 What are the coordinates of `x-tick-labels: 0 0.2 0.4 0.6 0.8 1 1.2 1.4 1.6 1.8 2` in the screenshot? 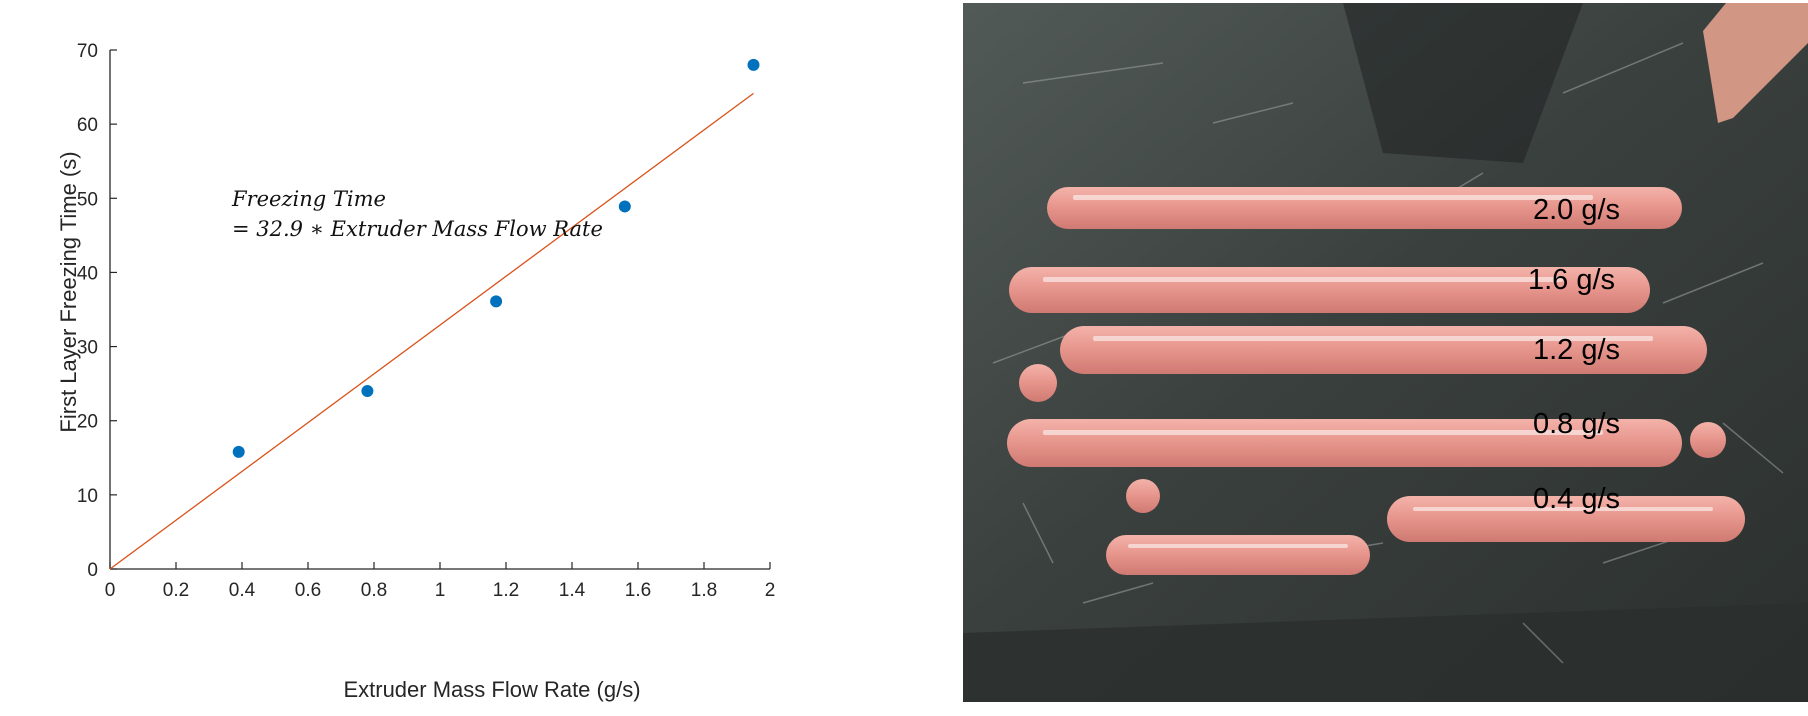 It's located at (440, 581).